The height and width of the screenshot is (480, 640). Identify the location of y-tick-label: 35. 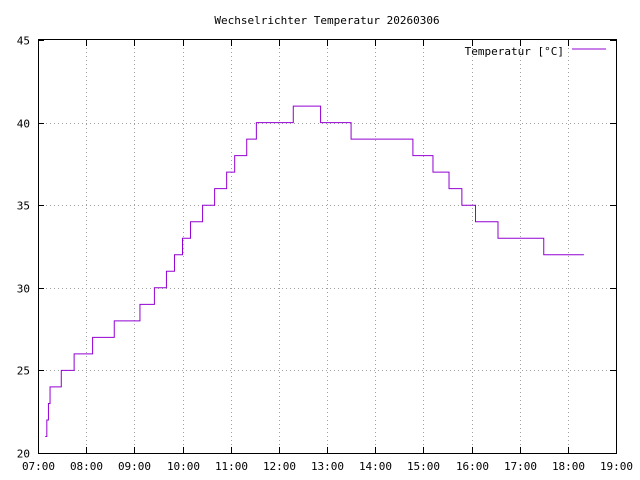
(23, 206).